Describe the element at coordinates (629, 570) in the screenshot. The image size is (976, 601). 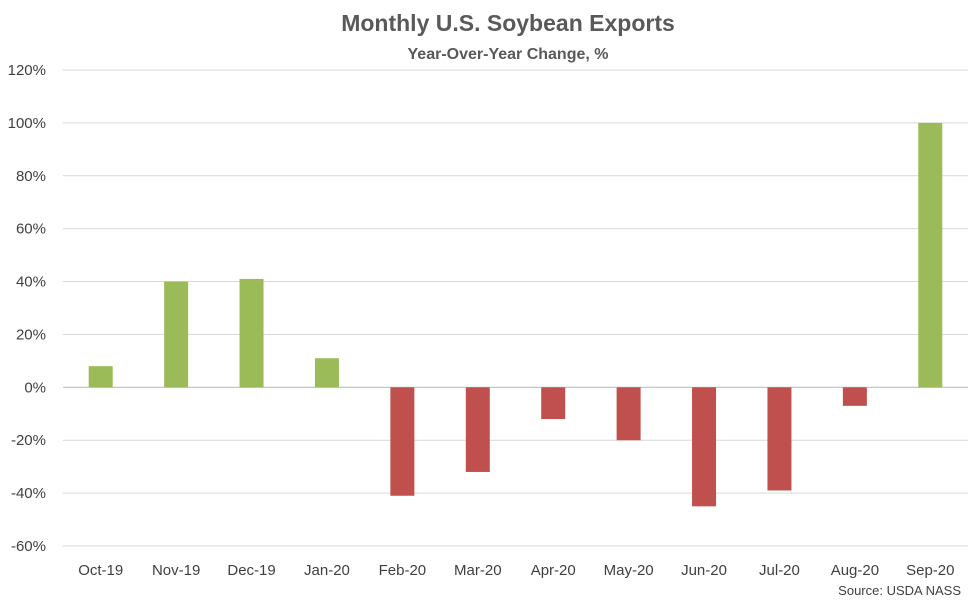
I see `x-tick-label: May-20` at that location.